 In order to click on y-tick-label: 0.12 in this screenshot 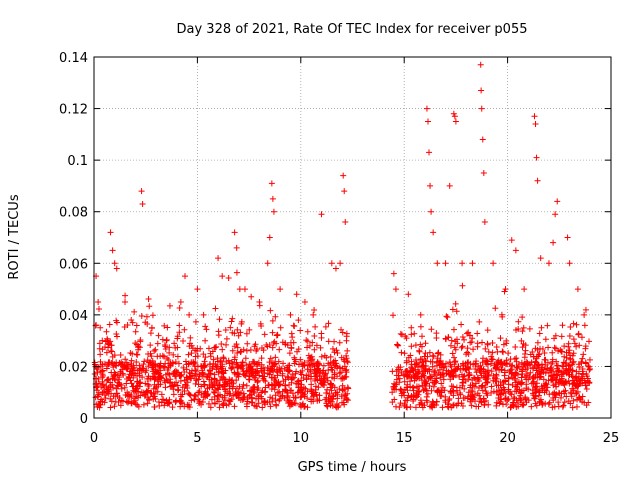, I will do `click(73, 110)`.